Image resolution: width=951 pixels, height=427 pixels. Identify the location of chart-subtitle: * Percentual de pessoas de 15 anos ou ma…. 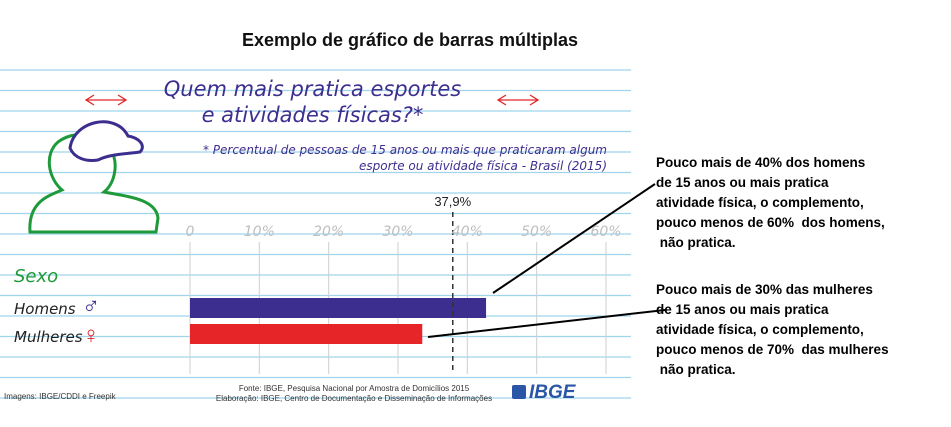
(404, 158).